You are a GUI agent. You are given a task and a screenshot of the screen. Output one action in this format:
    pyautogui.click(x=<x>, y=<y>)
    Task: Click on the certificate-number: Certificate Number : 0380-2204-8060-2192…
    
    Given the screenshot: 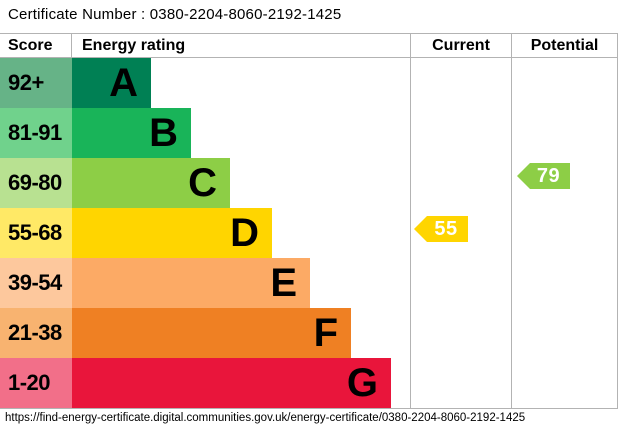 What is the action you would take?
    pyautogui.click(x=175, y=14)
    